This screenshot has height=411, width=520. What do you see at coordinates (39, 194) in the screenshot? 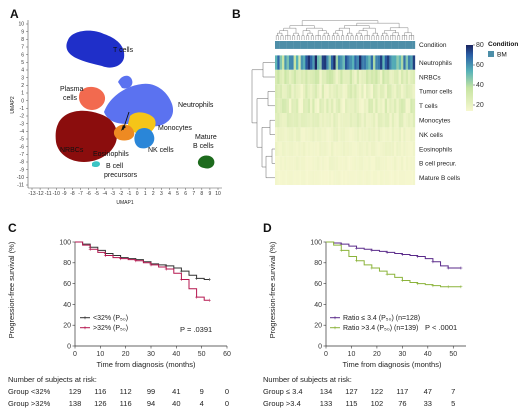
I see `umap-x-tick-label: -12` at bounding box center [39, 194].